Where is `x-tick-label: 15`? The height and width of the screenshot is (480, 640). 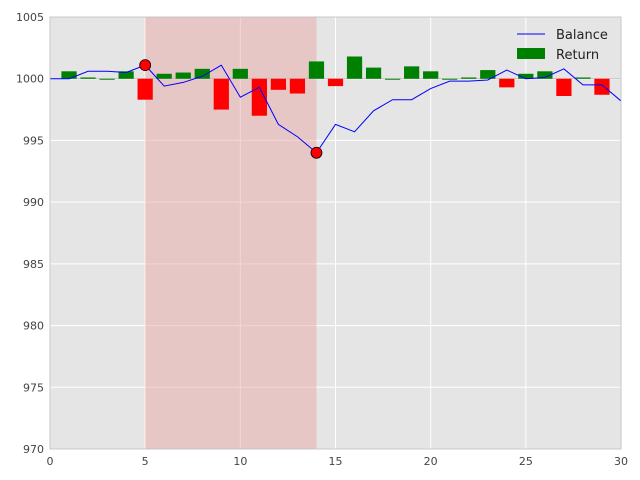 x-tick-label: 15 is located at coordinates (336, 461).